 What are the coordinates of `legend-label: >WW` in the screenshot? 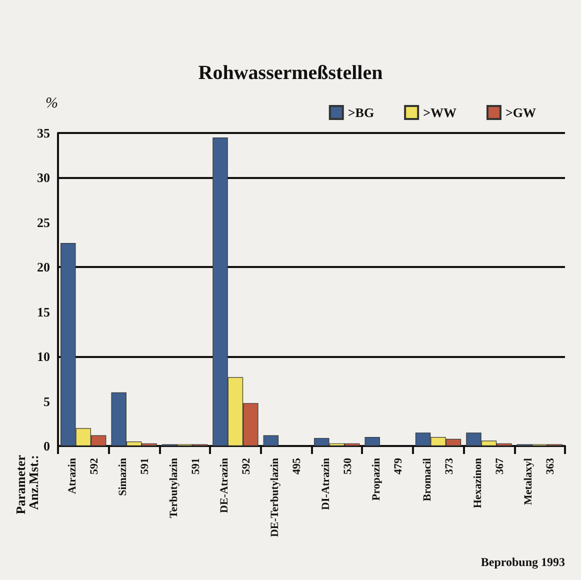 It's located at (439, 112).